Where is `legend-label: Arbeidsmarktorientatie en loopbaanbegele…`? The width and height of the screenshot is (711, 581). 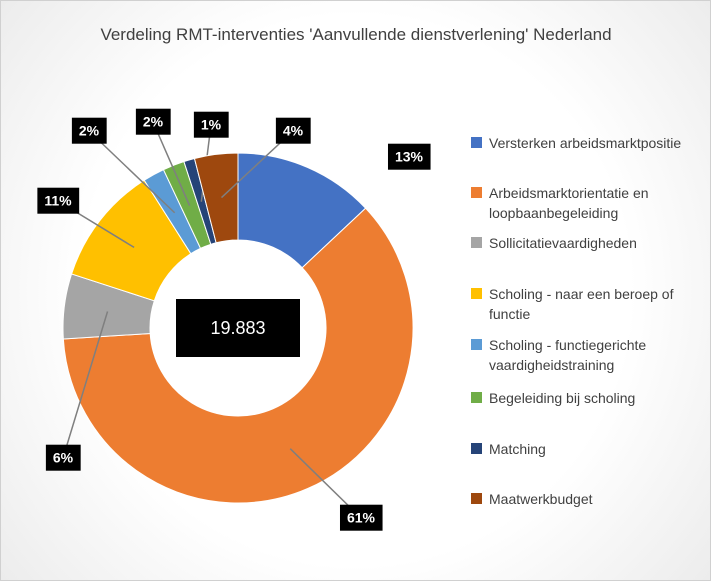 legend-label: Arbeidsmarktorientatie en loopbaanbegele… is located at coordinates (569, 203).